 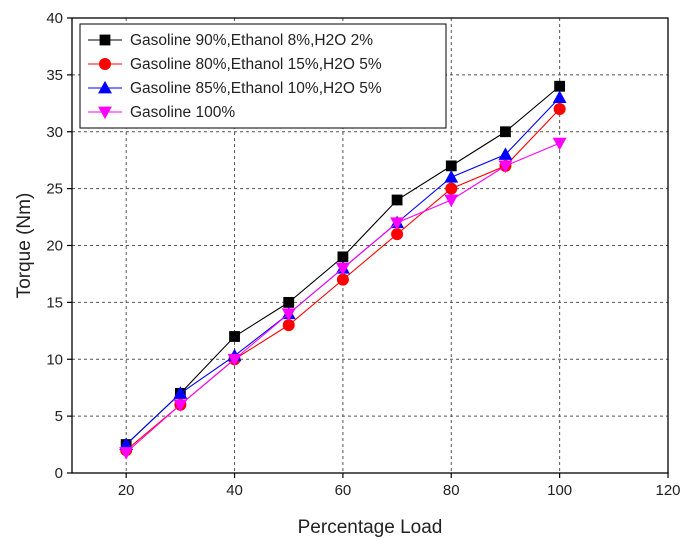 What do you see at coordinates (126, 490) in the screenshot?
I see `x-tick-label: 20` at bounding box center [126, 490].